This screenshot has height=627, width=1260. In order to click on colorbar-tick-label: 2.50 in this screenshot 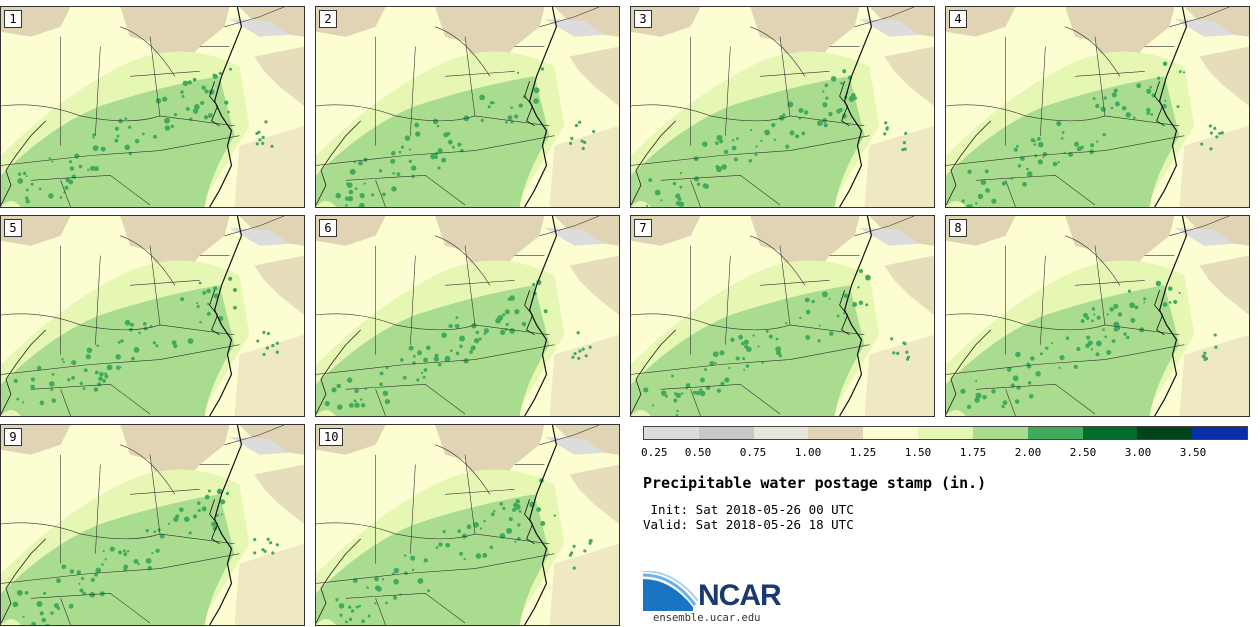, I will do `click(1083, 452)`.